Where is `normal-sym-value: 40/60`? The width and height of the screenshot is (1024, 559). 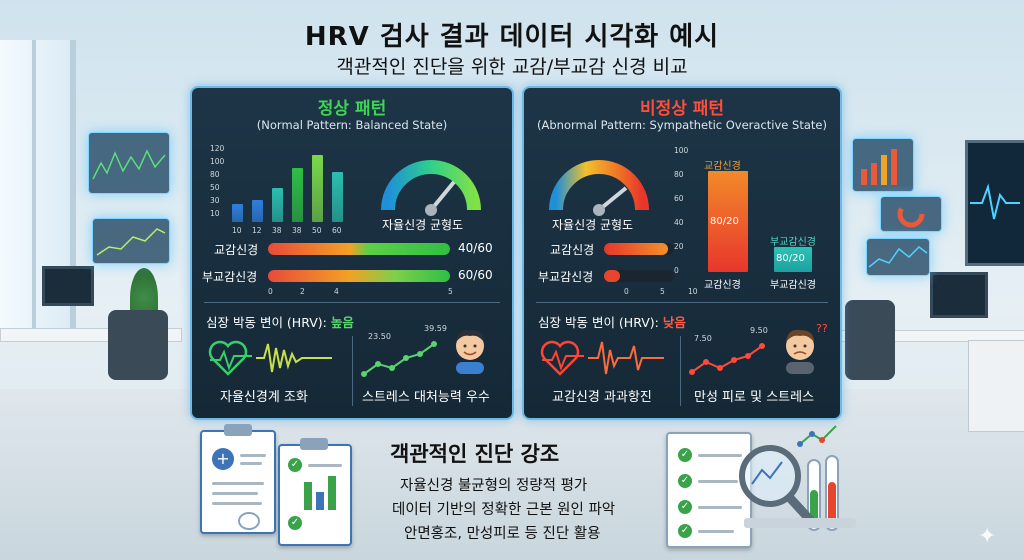
normal-sym-value: 40/60 is located at coordinates (475, 248).